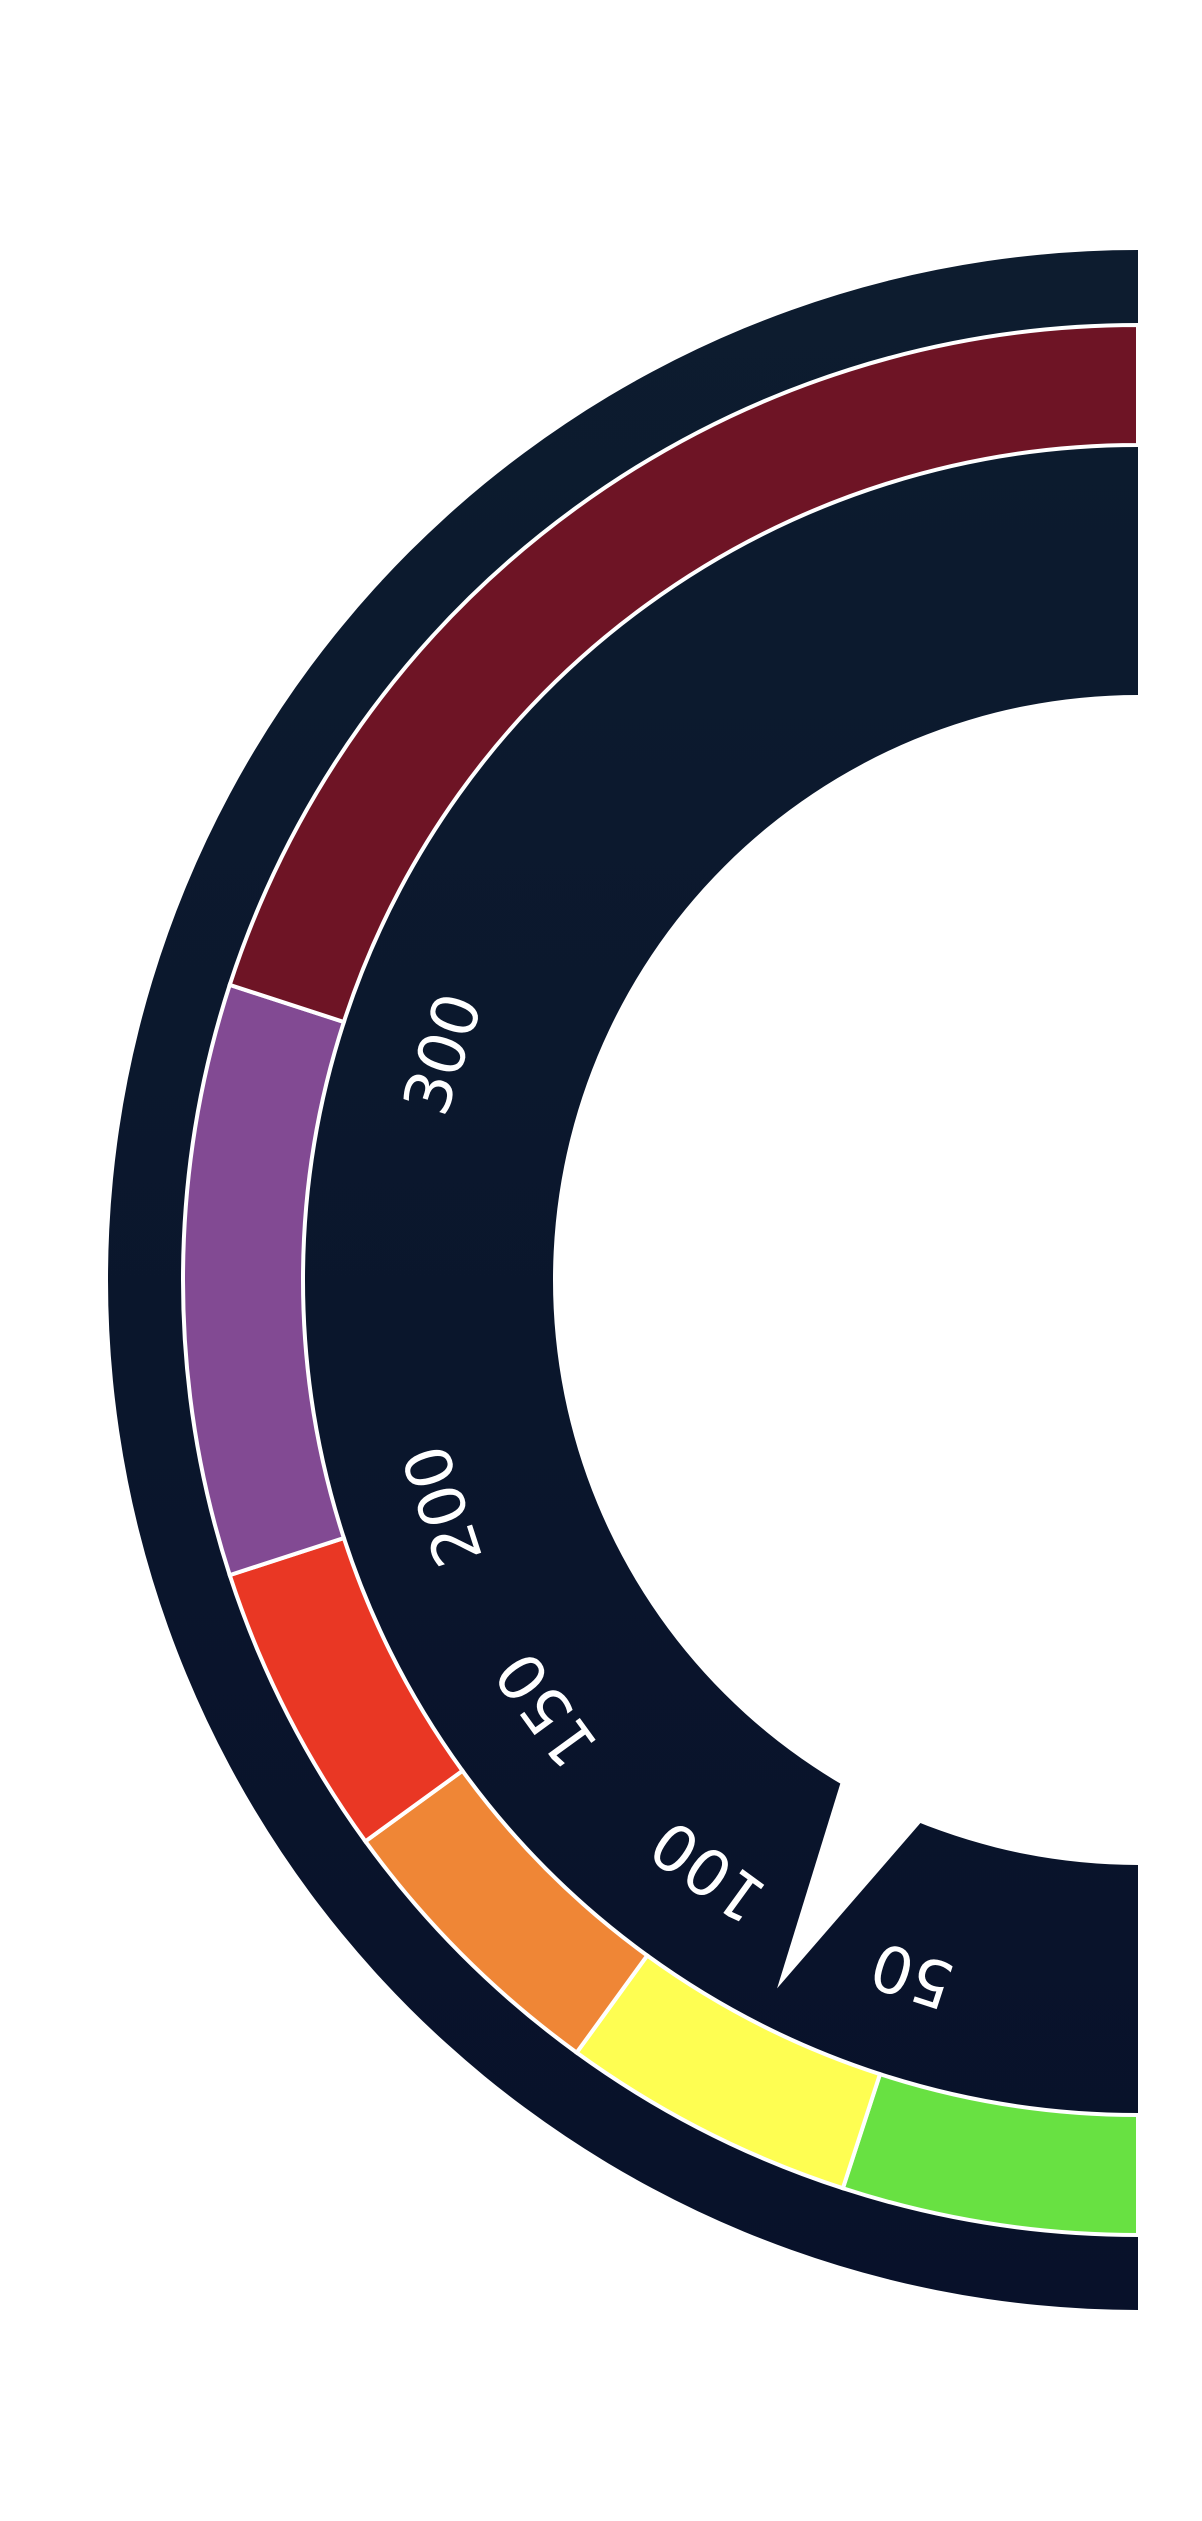 This screenshot has width=1202, height=2521. What do you see at coordinates (1144, 1280) in the screenshot?
I see `gauge-center-divider` at bounding box center [1144, 1280].